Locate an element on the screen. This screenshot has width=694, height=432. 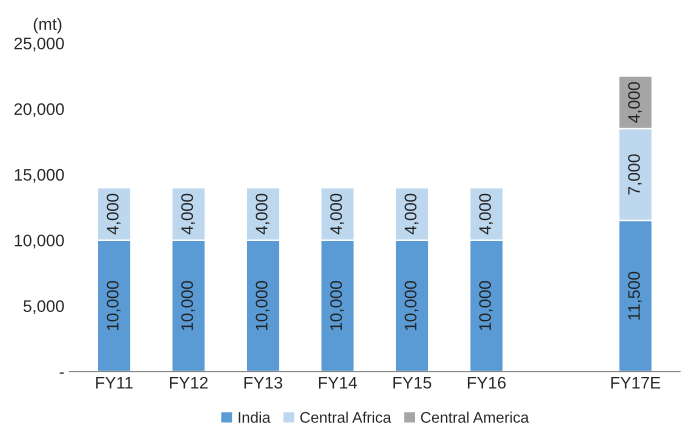
y-tick-label: 25,000 is located at coordinates (39, 45).